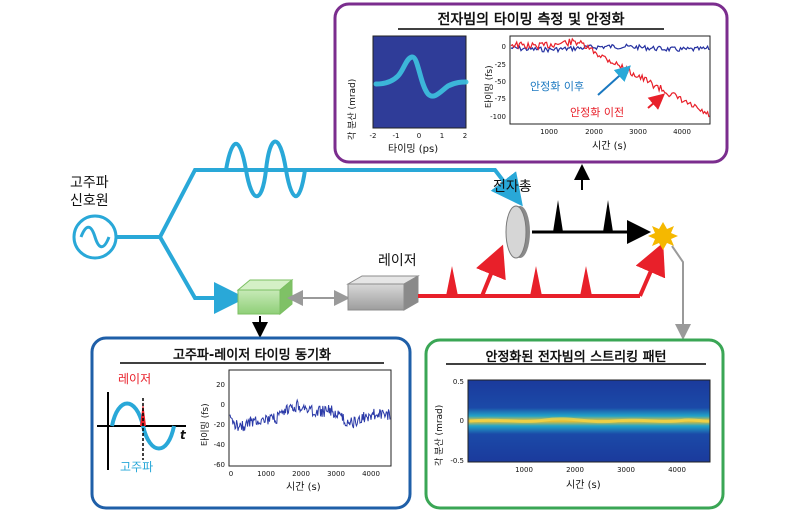  What do you see at coordinates (576, 357) in the screenshot?
I see `streak-panel-title: 안정화된 전자빔의 스트리킹 패턴` at bounding box center [576, 357].